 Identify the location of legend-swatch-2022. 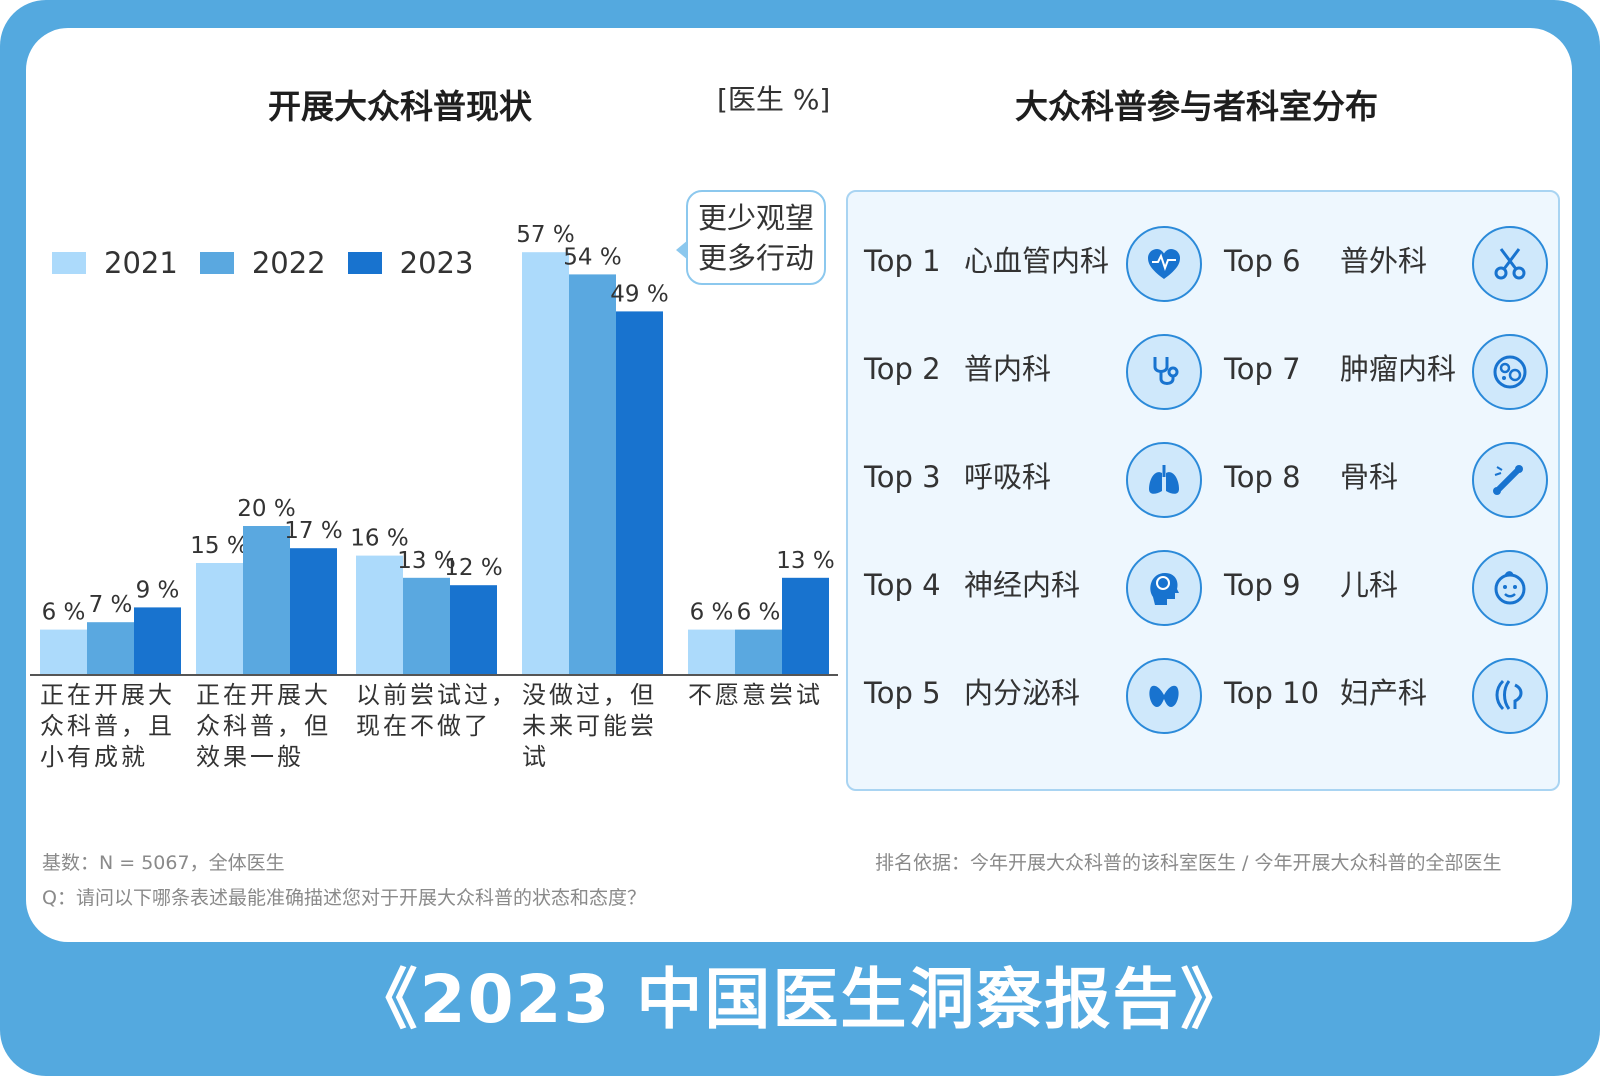
(216, 263).